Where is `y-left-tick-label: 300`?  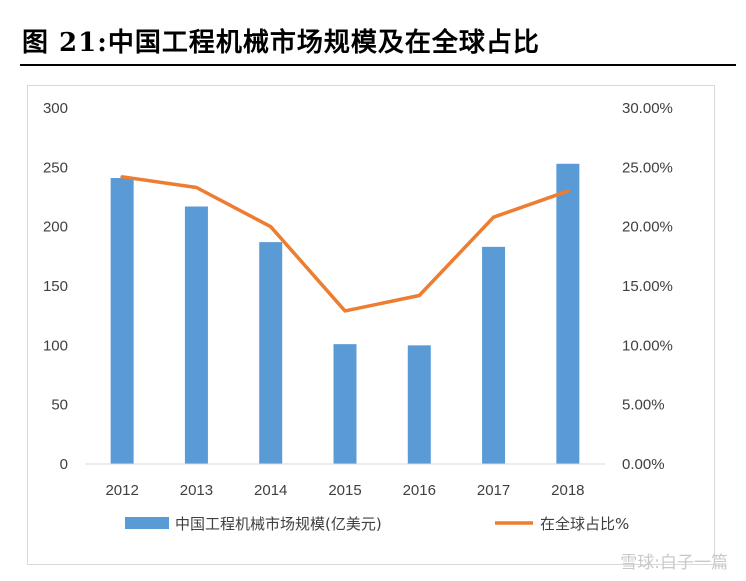 y-left-tick-label: 300 is located at coordinates (55, 108).